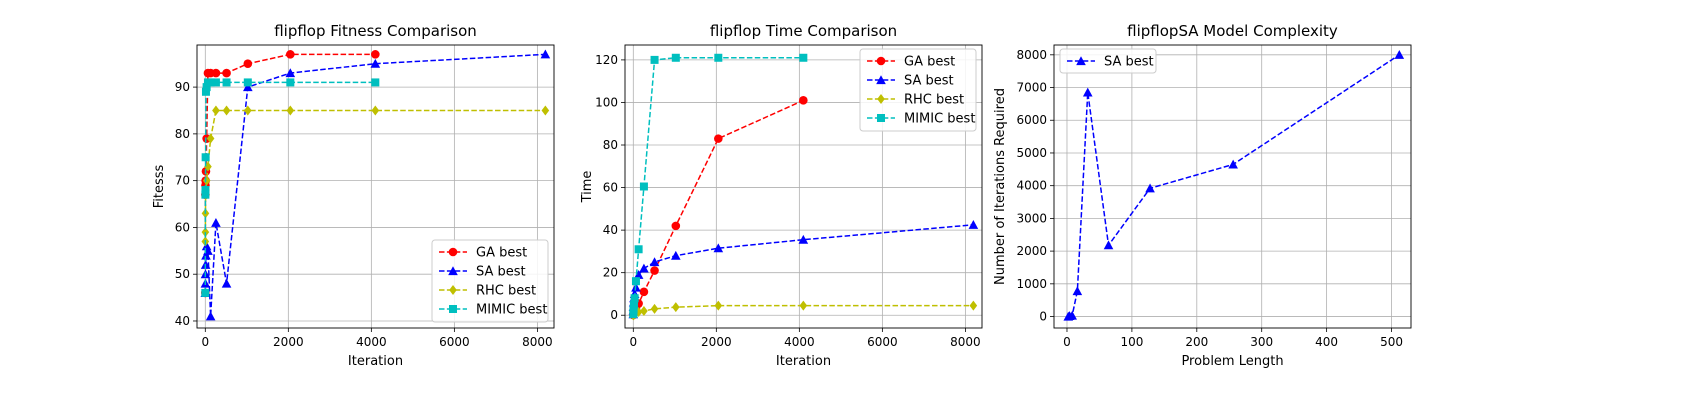 This screenshot has height=400, width=1700. Describe the element at coordinates (1000, 186) in the screenshot. I see `y-axis-label: Number of Iterations Required` at that location.